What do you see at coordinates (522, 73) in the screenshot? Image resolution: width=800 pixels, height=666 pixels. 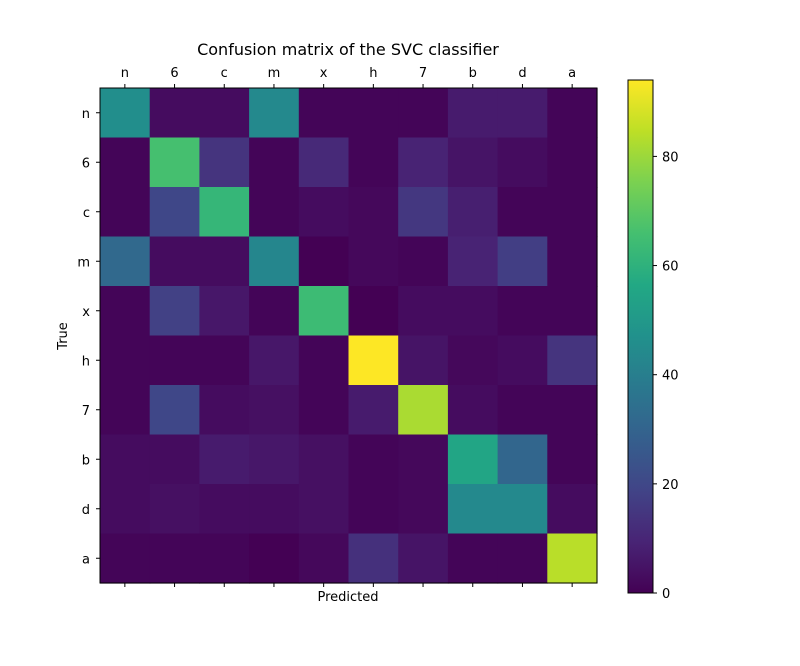 I see `x-tick-label: d` at bounding box center [522, 73].